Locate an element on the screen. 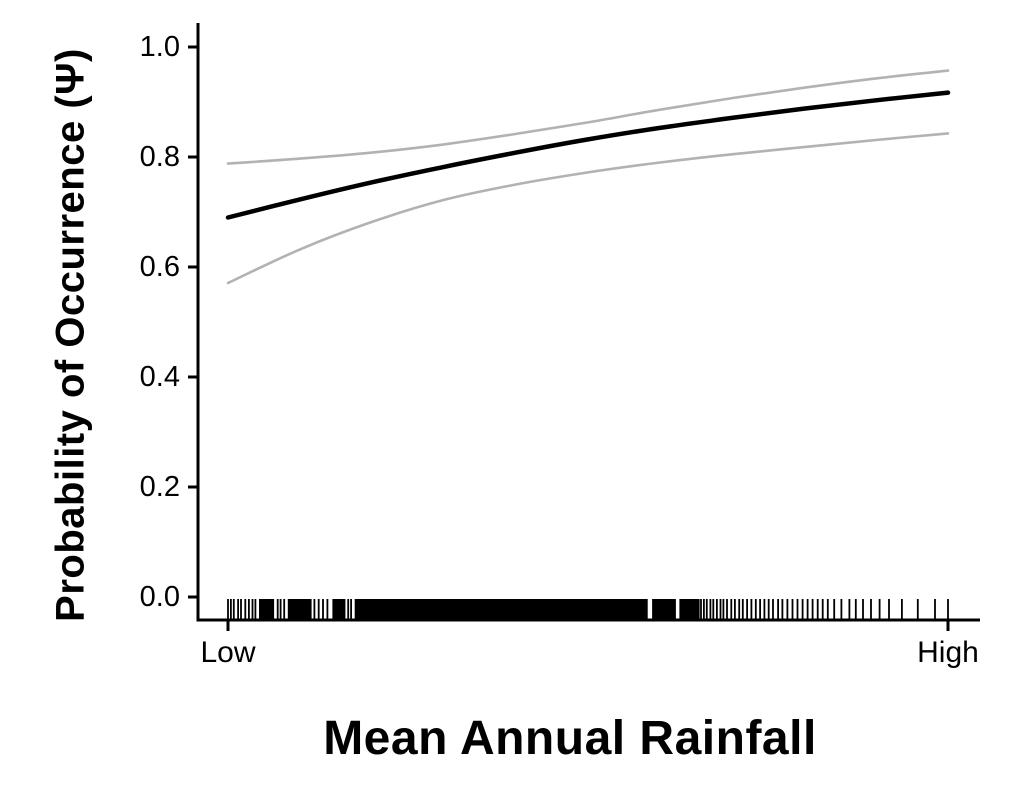  y-axis-title: Probability of Occurrence (Ψ) is located at coordinates (70, 335).